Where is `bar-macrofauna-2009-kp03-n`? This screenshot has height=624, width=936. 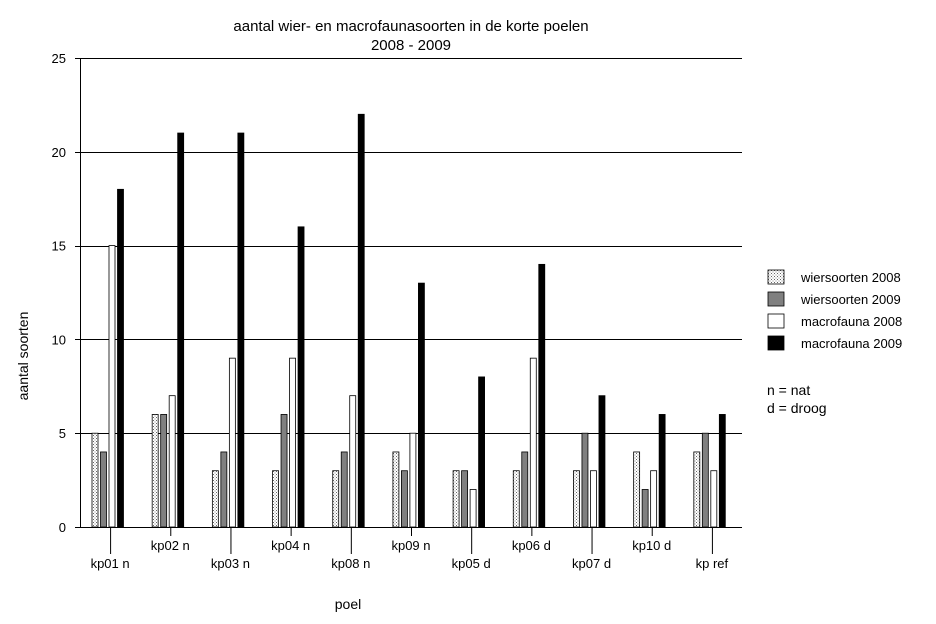
bar-macrofauna-2009-kp03-n is located at coordinates (241, 330).